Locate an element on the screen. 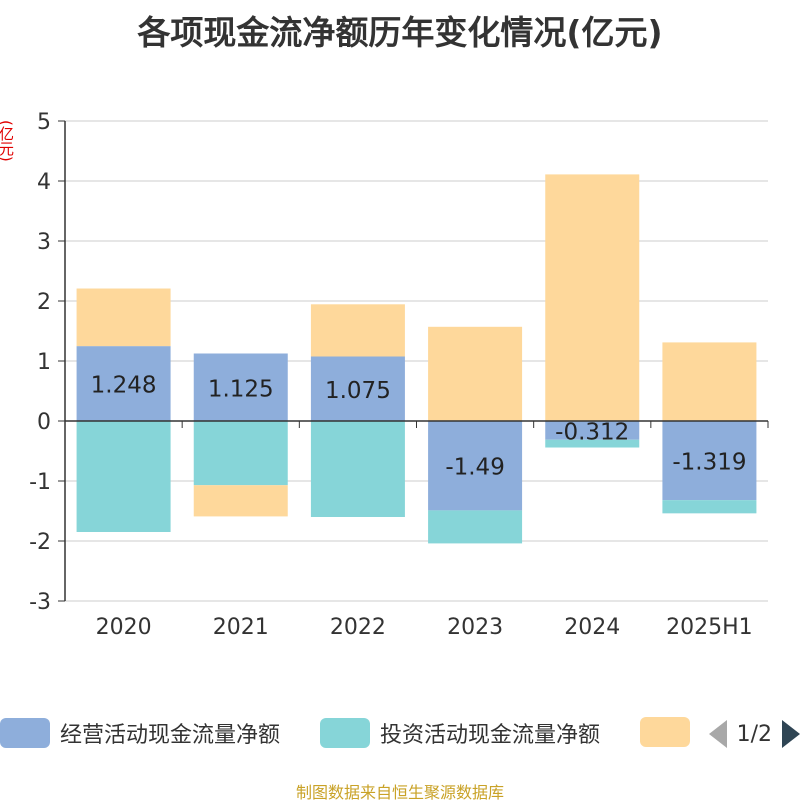 The image size is (800, 803). legend-item-operating: 经营活动现金流量净额 is located at coordinates (140, 733).